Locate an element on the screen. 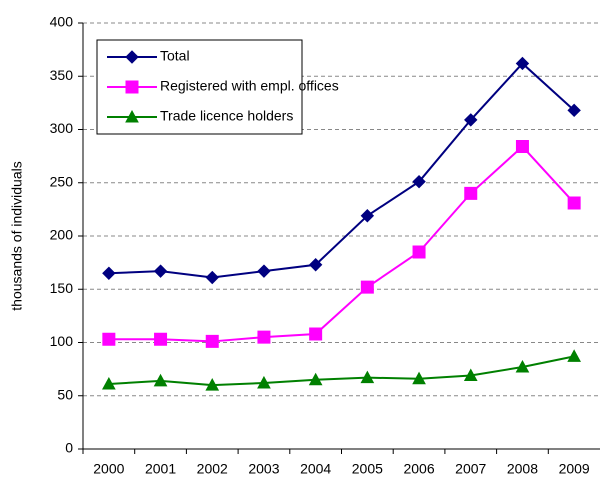 This screenshot has height=481, width=613. x-tick-label: 2002 is located at coordinates (212, 469).